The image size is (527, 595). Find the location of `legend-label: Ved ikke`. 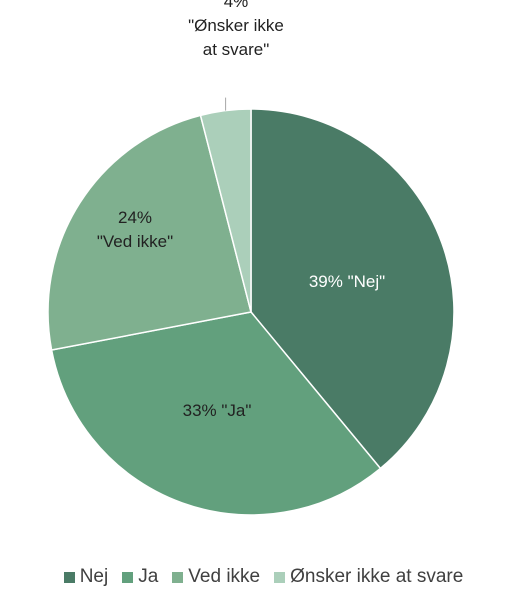

legend-label: Ved ikke is located at coordinates (224, 576).